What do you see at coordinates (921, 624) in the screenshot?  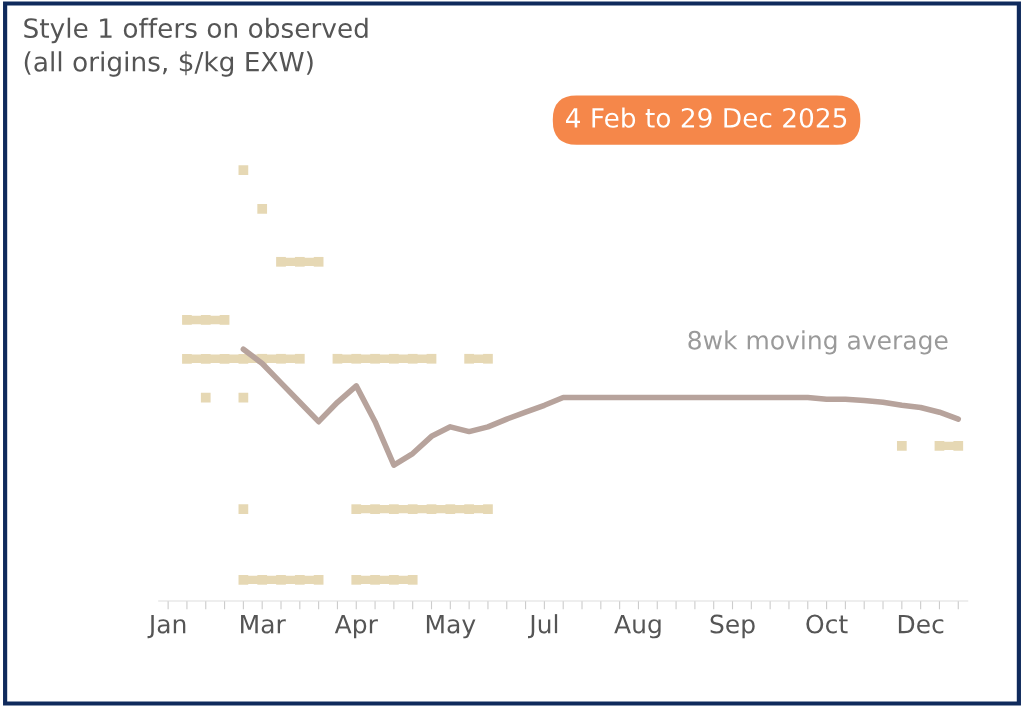 I see `x-tick-label: Dec` at bounding box center [921, 624].